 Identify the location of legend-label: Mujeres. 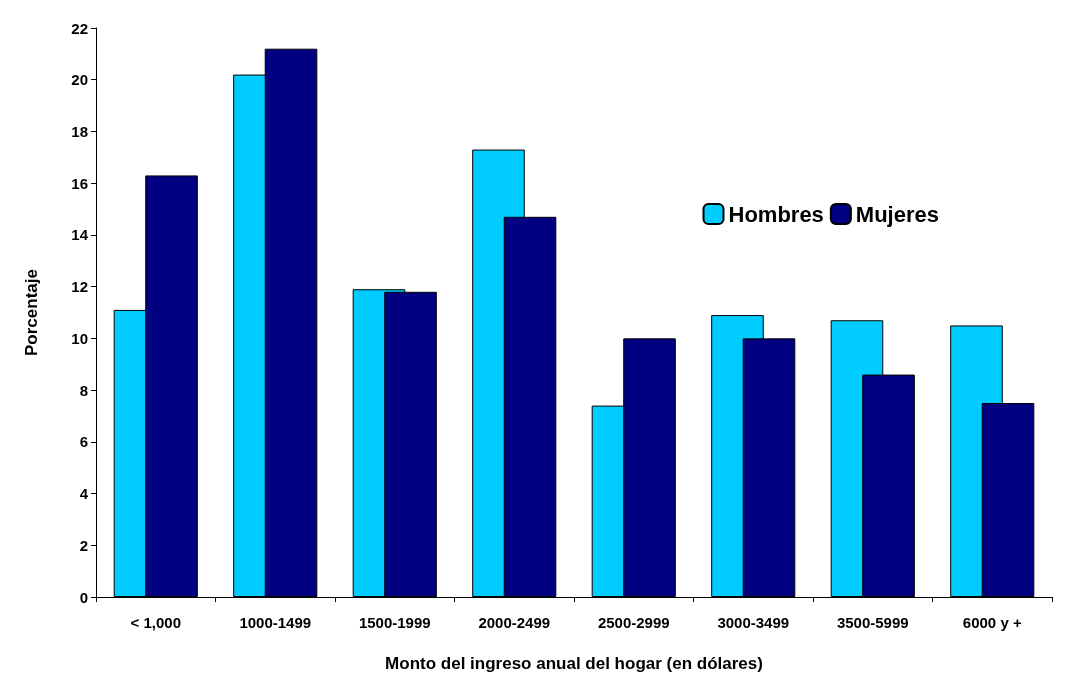
(897, 214).